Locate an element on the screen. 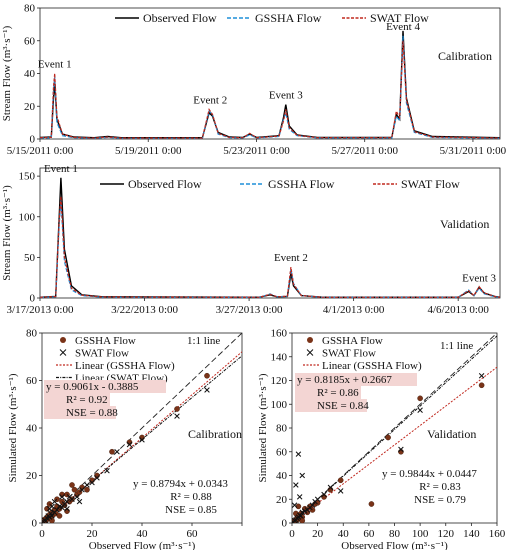 Image resolution: width=506 pixels, height=555 pixels. plot-area is located at coordinates (394, 428).